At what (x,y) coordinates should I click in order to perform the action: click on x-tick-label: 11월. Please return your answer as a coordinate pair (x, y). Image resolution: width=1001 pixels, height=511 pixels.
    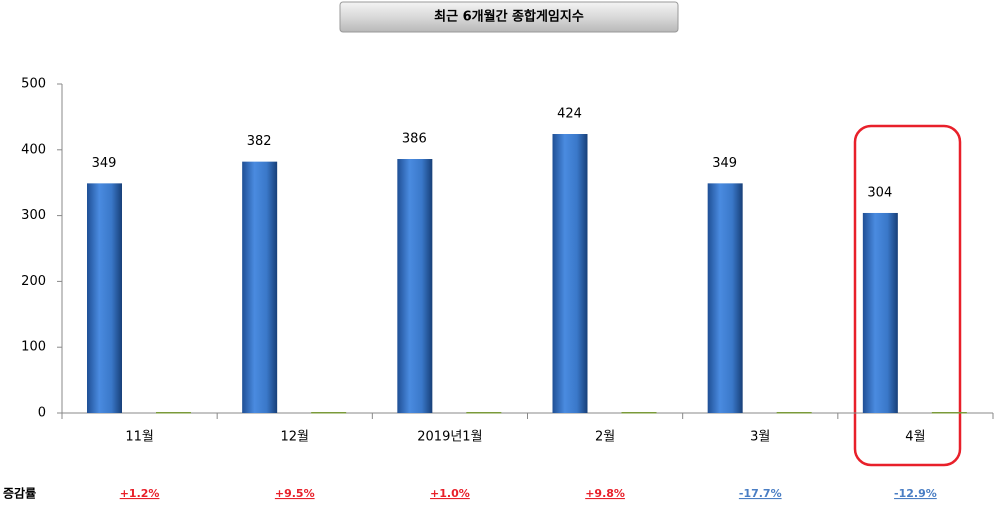
    Looking at the image, I should click on (139, 437).